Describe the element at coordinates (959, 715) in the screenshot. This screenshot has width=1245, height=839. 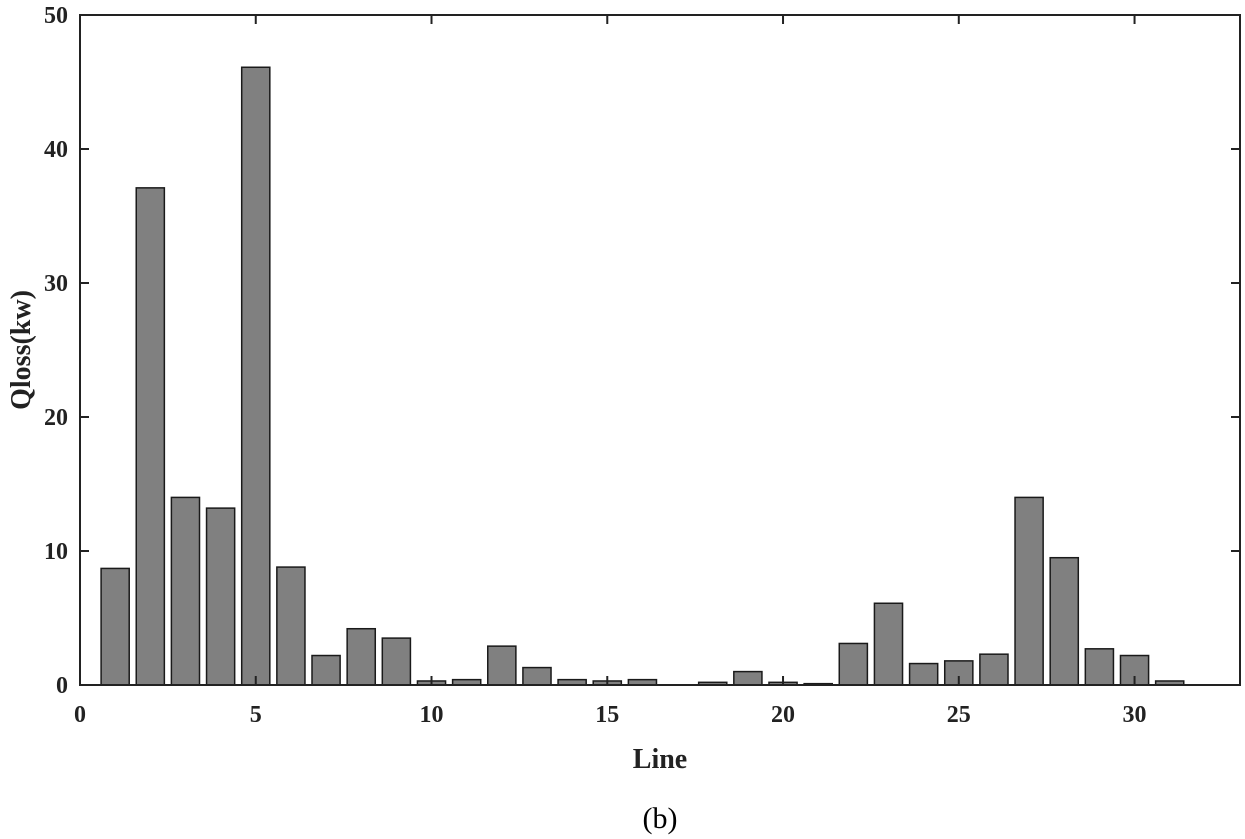
I see `x-tick-label-25: 25` at that location.